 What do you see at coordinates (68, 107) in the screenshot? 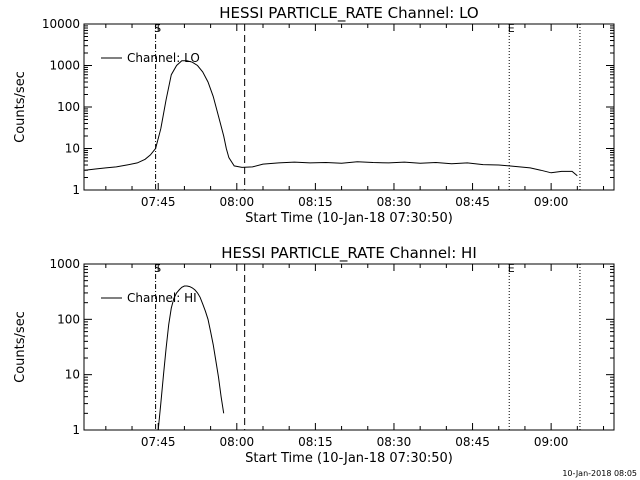
I see `panel-1-y-tick-label: 100` at bounding box center [68, 107].